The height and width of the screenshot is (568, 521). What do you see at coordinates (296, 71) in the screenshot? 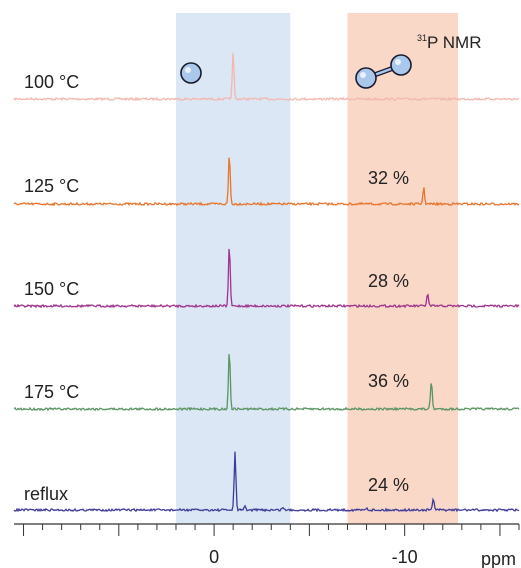
I see `molecule-icons` at bounding box center [296, 71].